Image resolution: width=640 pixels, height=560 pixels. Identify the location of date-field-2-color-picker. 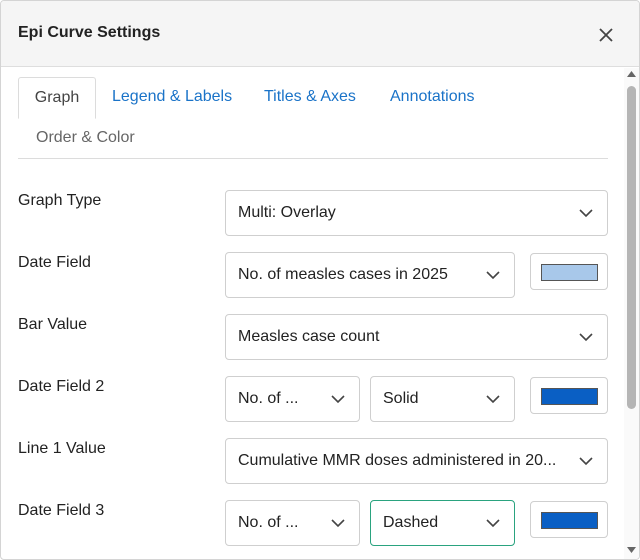
(569, 395).